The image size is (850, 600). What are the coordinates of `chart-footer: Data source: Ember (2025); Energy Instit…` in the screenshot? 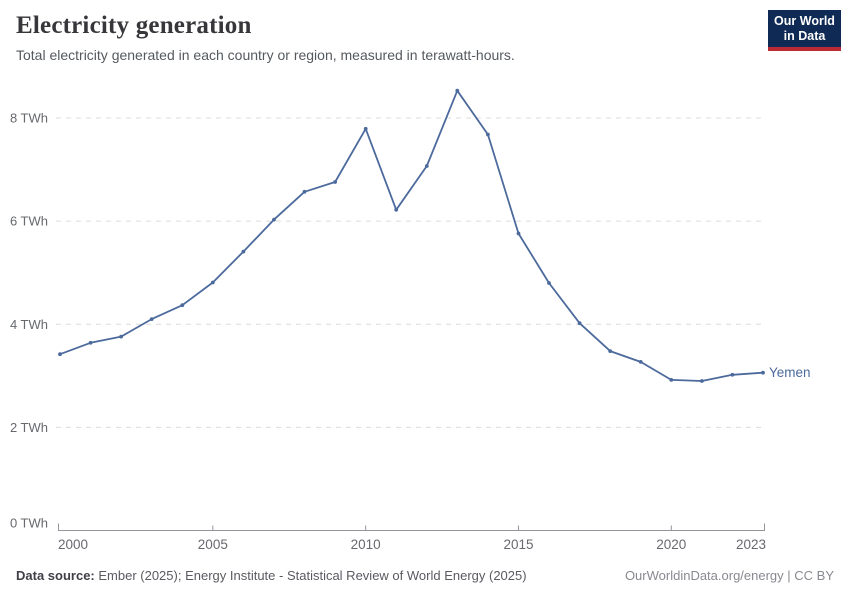 It's located at (425, 575).